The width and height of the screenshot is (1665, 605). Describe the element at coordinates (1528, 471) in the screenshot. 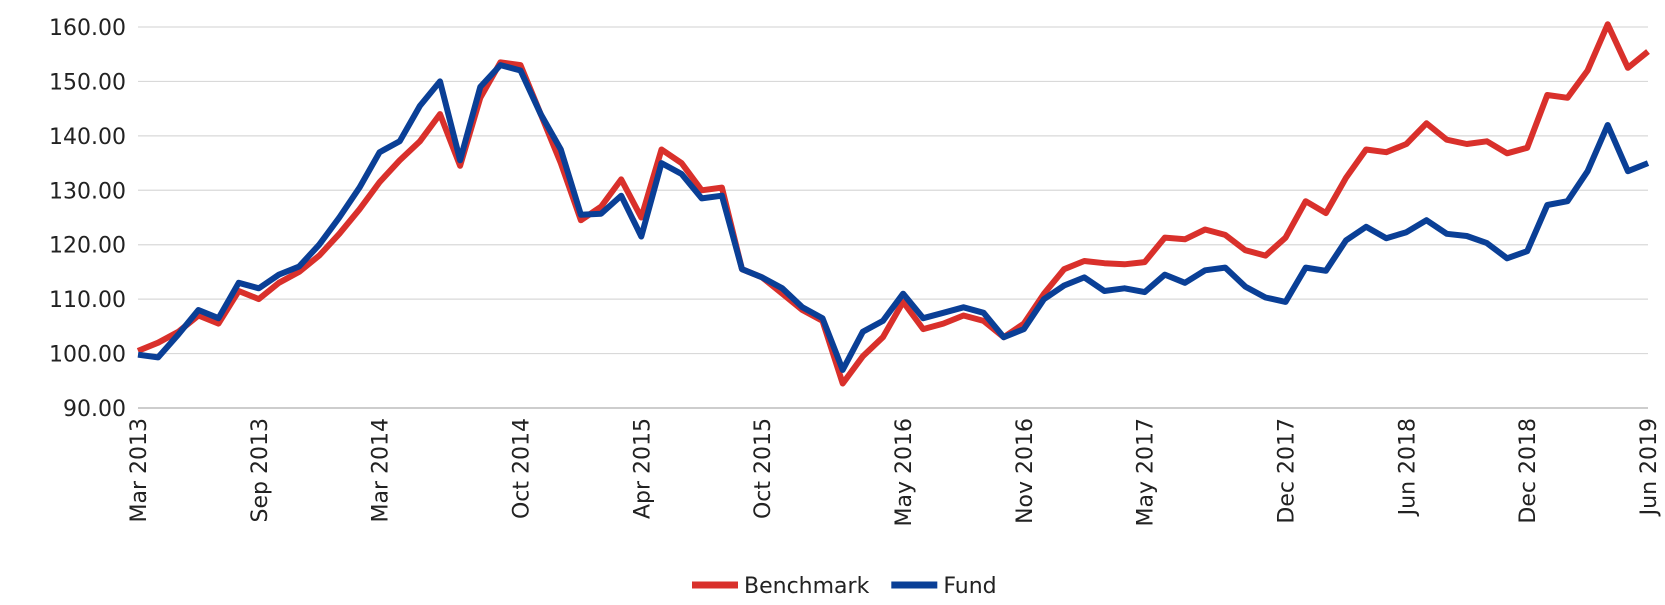

I see `x-tick-label: Dec 2018` at that location.